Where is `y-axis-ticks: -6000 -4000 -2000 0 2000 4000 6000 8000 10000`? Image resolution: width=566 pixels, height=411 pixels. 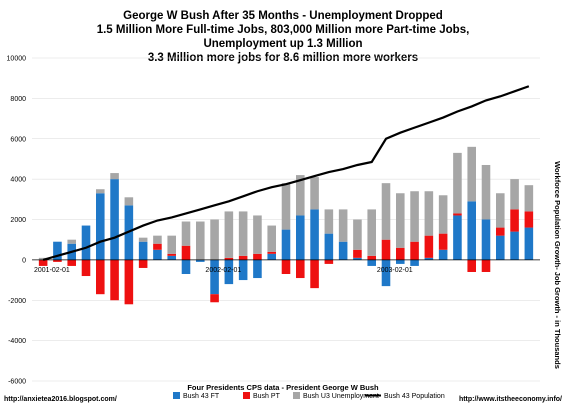
y-axis-ticks: -6000 -4000 -2000 0 2000 4000 6000 8000 10000 is located at coordinates (17, 221).